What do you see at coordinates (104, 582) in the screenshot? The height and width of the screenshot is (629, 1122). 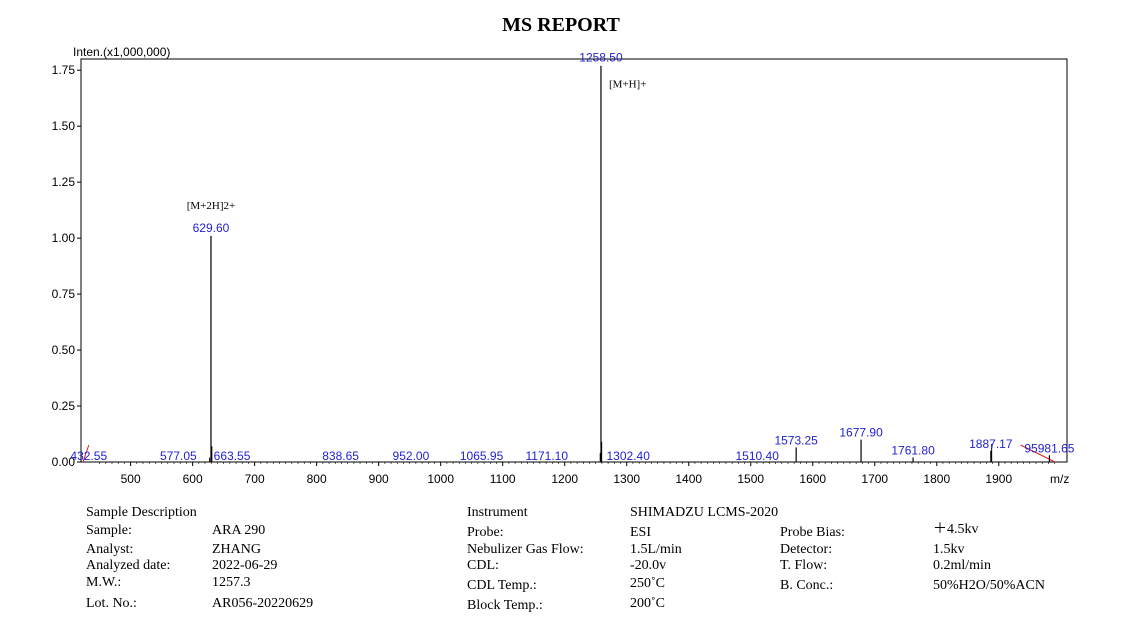 I see `mw-label: M.W.:` at bounding box center [104, 582].